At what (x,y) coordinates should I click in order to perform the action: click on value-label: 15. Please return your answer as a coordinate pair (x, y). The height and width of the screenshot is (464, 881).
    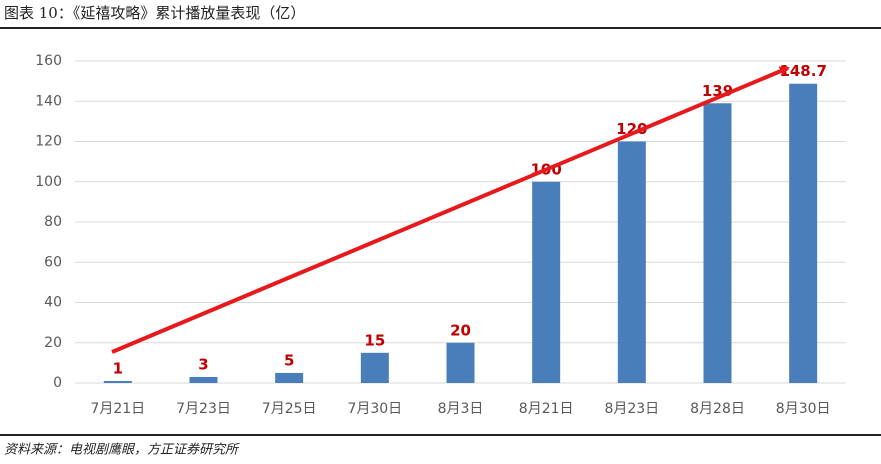
    Looking at the image, I should click on (374, 340).